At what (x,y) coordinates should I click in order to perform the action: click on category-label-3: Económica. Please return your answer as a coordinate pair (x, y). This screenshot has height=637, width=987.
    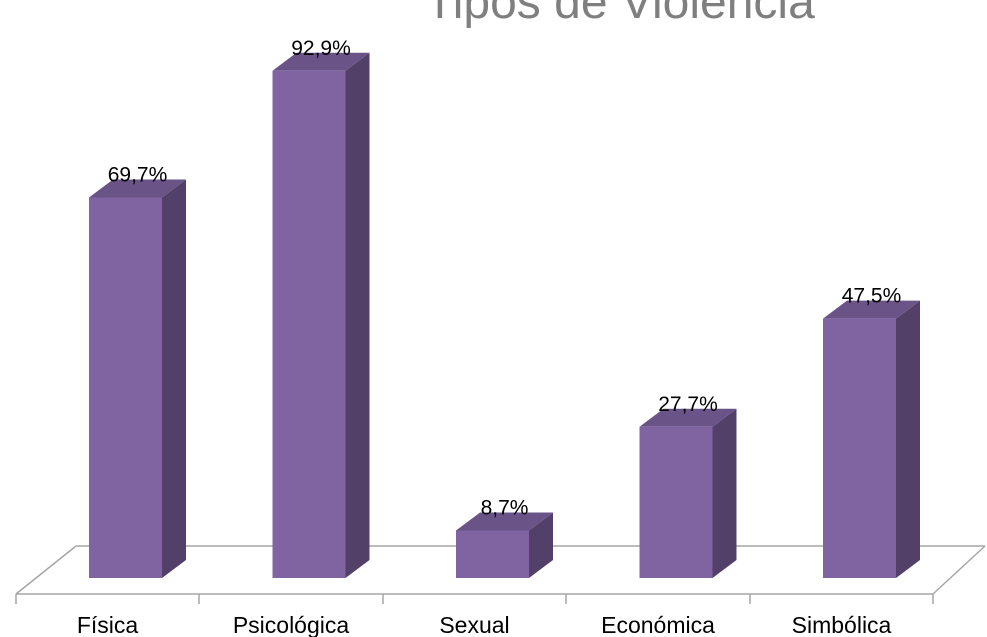
    Looking at the image, I should click on (658, 624).